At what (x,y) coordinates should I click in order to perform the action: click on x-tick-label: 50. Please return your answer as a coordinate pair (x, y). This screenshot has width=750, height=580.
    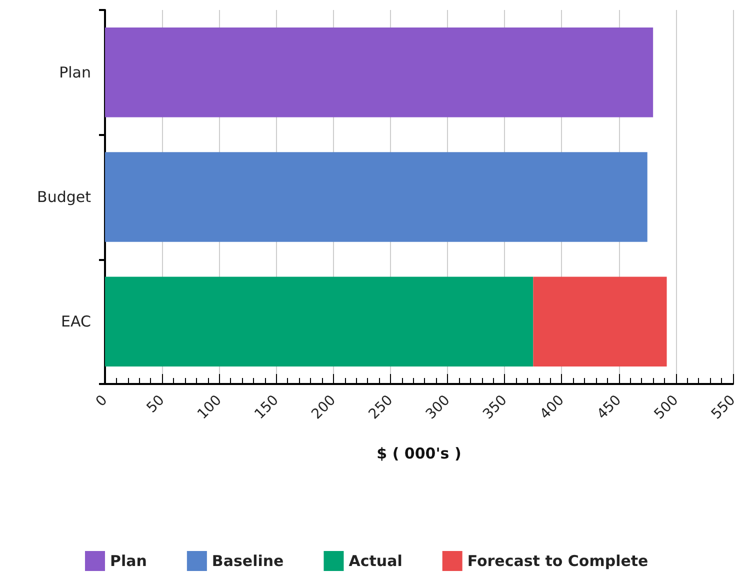
    Looking at the image, I should click on (156, 404).